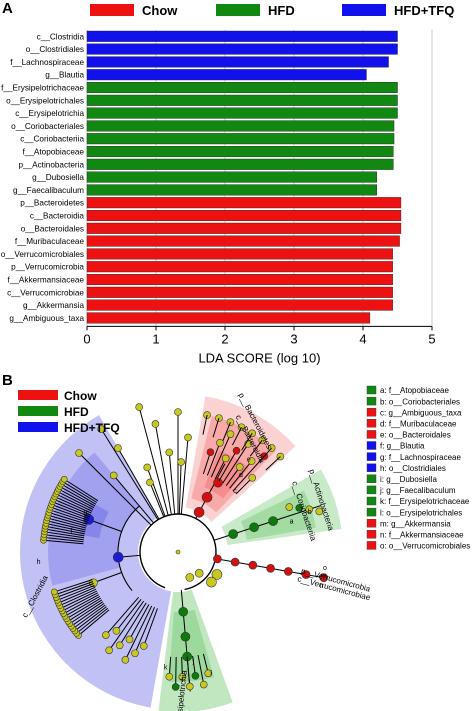 This screenshot has height=711, width=474. Describe the element at coordinates (128, 548) in the screenshot. I see `clostridia-arc` at that location.